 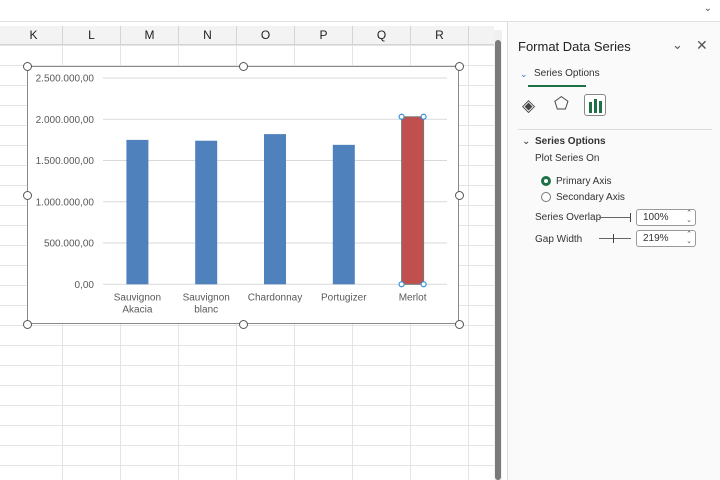 What do you see at coordinates (65, 79) in the screenshot?
I see `y-tick-label: 2.500.000,00` at bounding box center [65, 79].